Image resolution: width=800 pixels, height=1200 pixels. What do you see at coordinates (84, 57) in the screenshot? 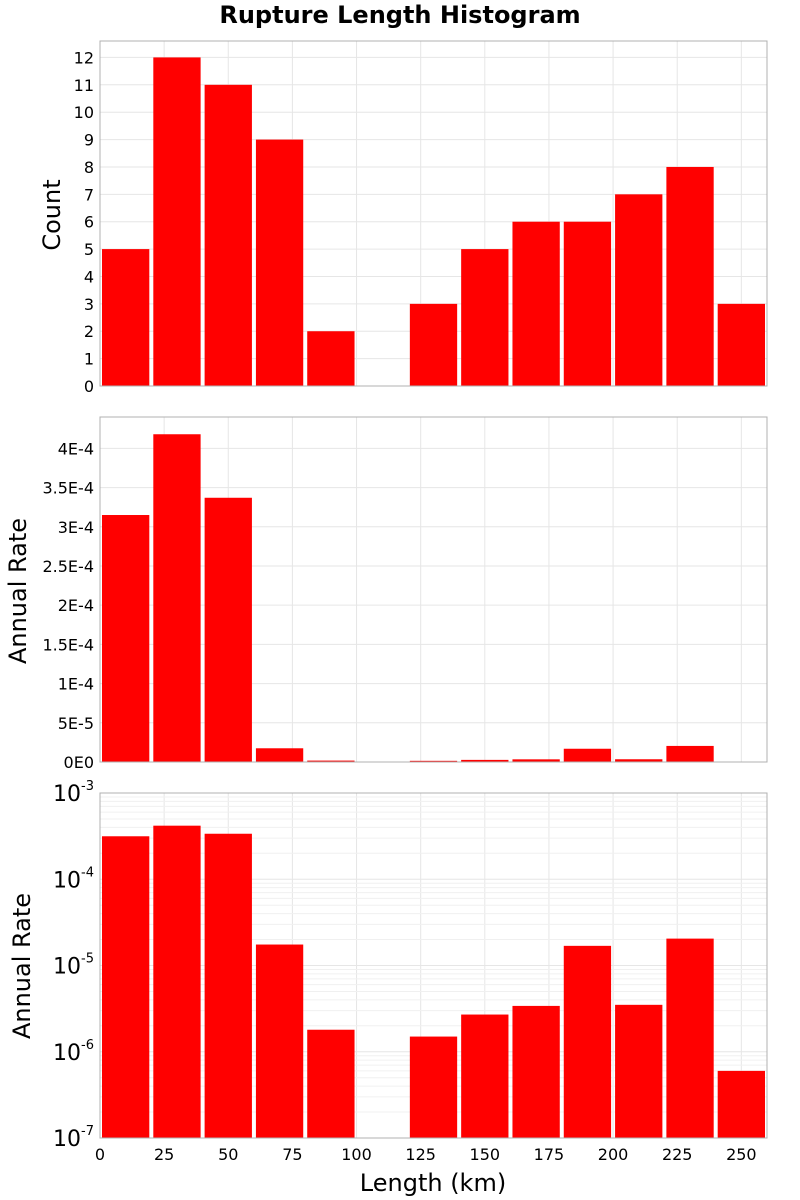
I see `y-tick-label: 12` at bounding box center [84, 57].